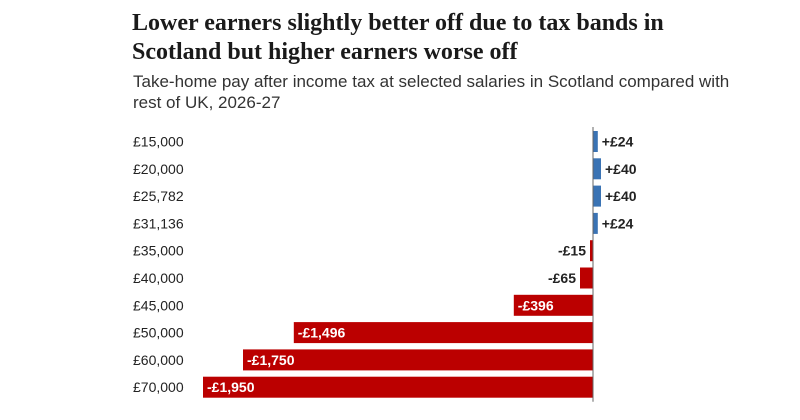 This screenshot has width=800, height=420. I want to click on data-label: -£1,950, so click(231, 387).